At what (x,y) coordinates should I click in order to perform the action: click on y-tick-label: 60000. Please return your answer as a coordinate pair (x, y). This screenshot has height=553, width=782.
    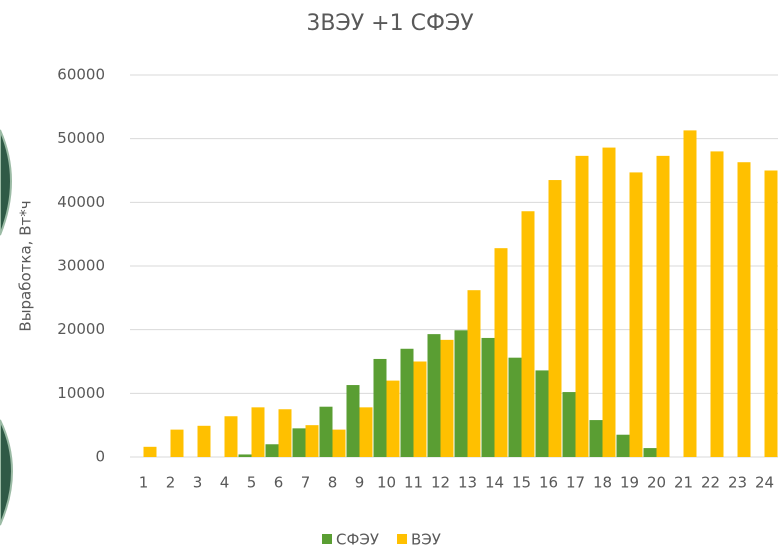
    Looking at the image, I should click on (81, 75).